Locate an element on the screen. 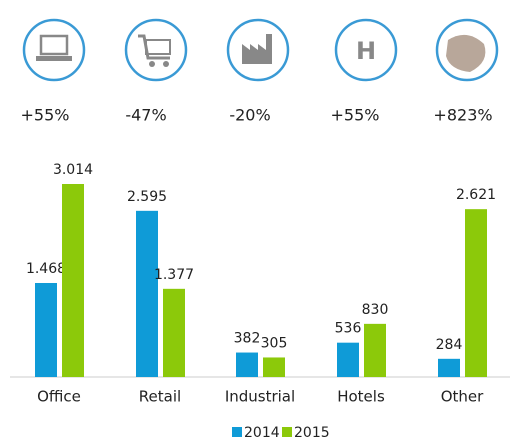 The image size is (514, 441). value-label: 2.621 is located at coordinates (476, 195).